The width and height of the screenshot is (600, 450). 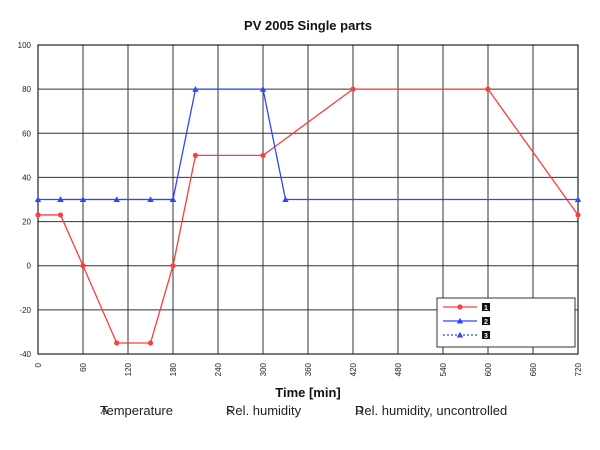 What do you see at coordinates (83, 366) in the screenshot?
I see `x-tick-label: 60` at bounding box center [83, 366].